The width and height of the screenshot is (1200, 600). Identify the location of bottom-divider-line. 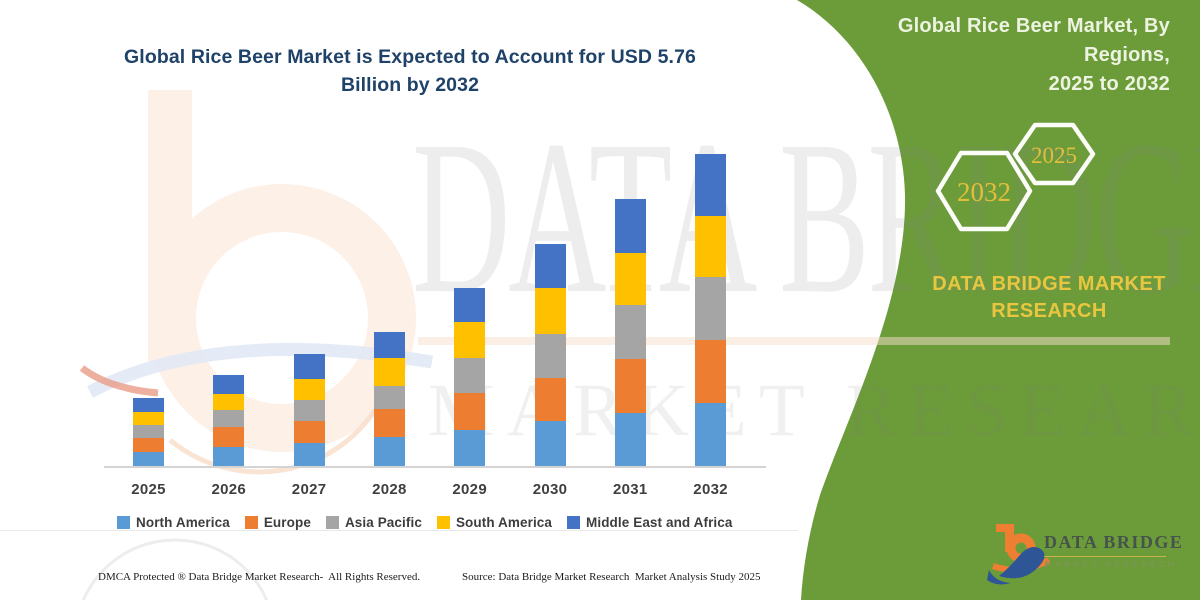
(399, 530).